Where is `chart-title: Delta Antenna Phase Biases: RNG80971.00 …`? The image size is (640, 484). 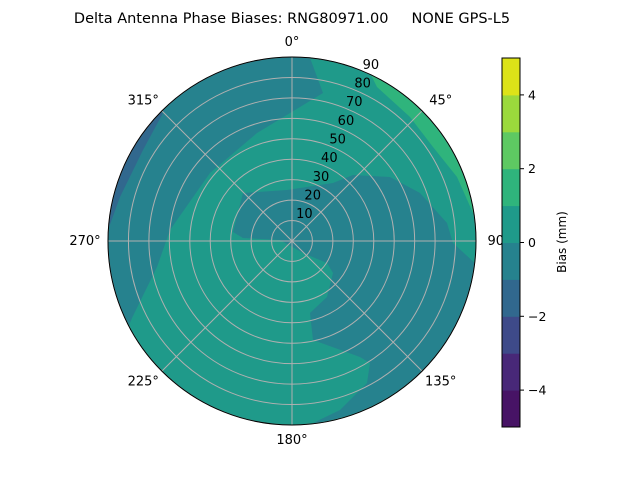
chart-title: Delta Antenna Phase Biases: RNG80971.00 … is located at coordinates (292, 19).